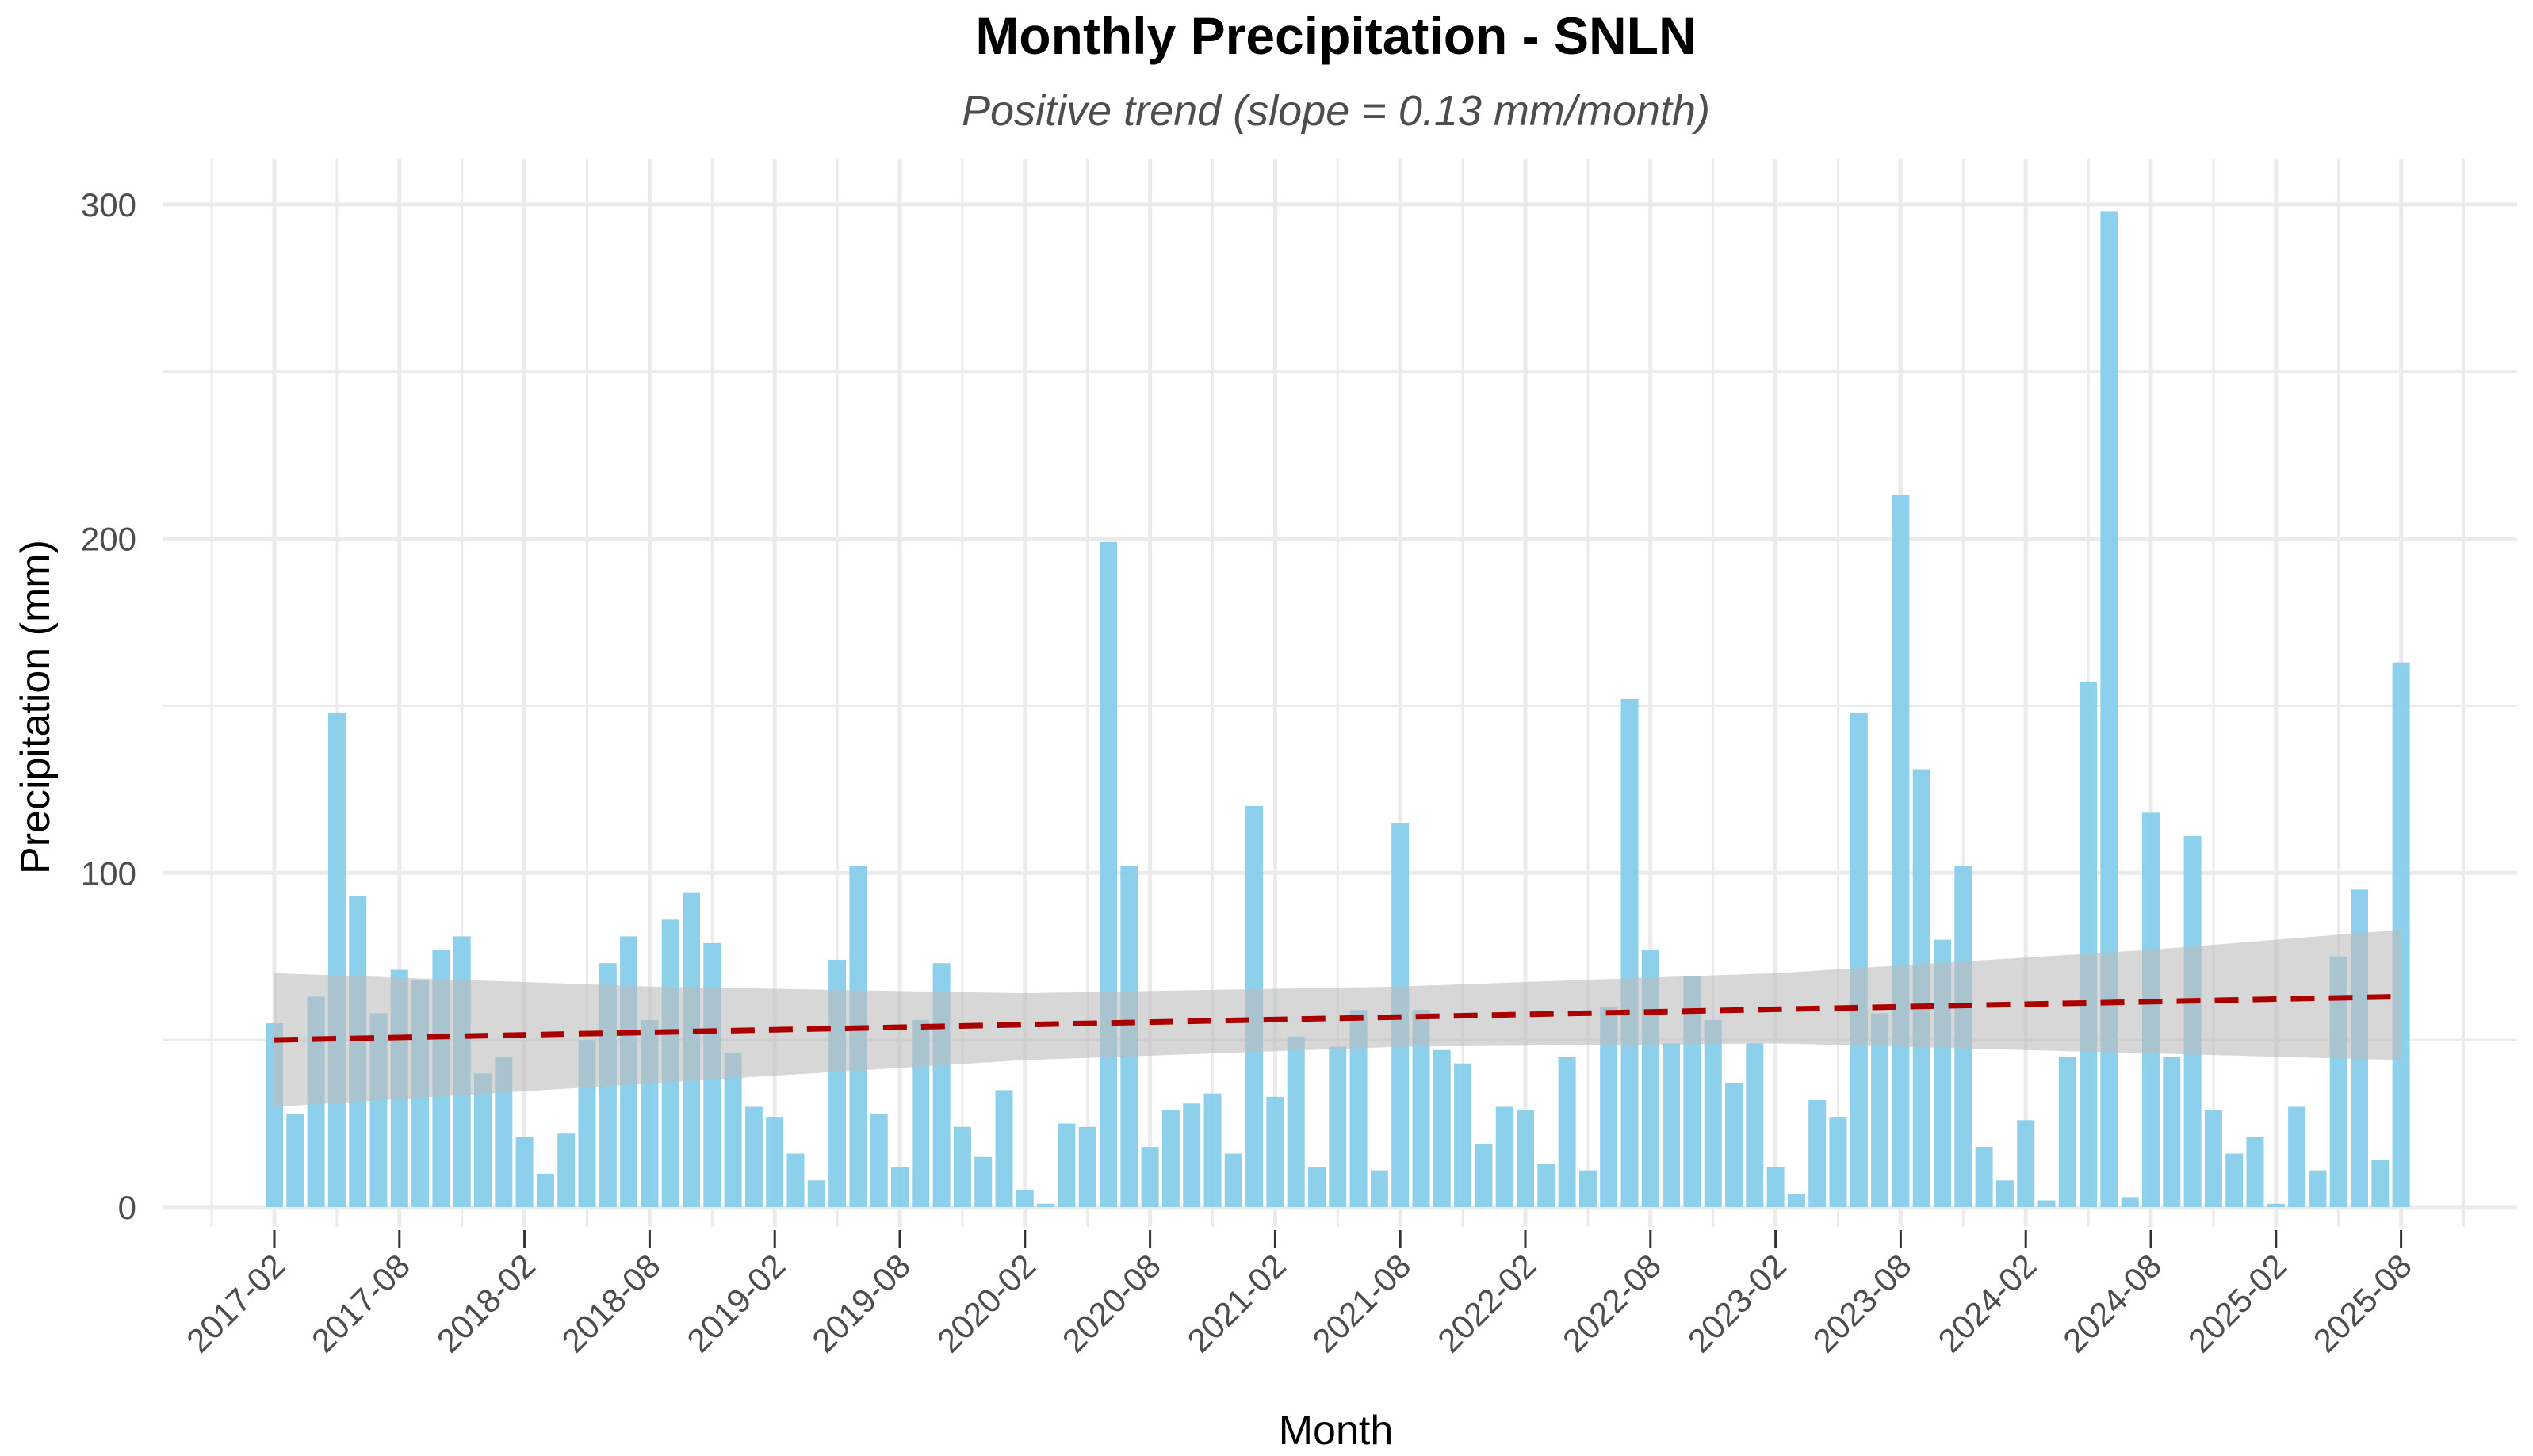  Describe the element at coordinates (986, 1303) in the screenshot. I see `x-tick-label: 2020-02` at that location.